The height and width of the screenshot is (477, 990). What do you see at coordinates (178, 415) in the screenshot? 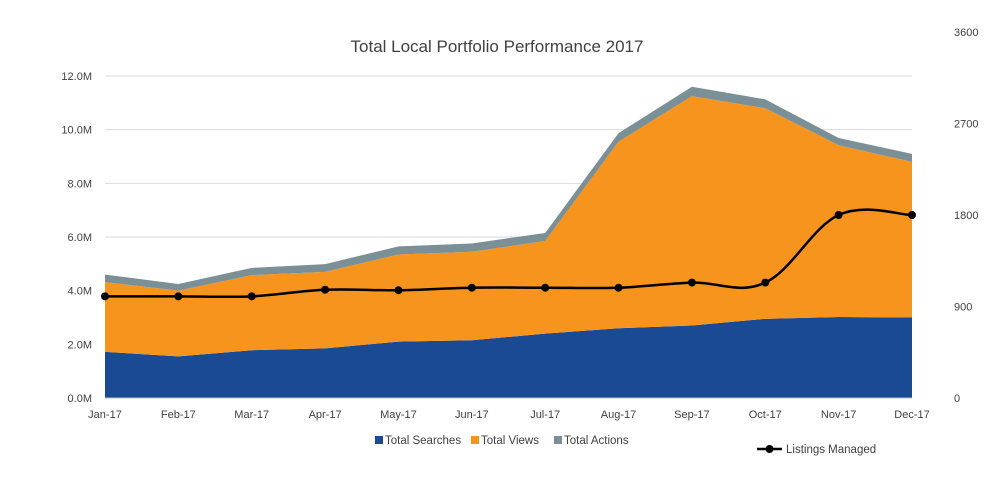
I see `x-tick-label: Feb-17` at bounding box center [178, 415].